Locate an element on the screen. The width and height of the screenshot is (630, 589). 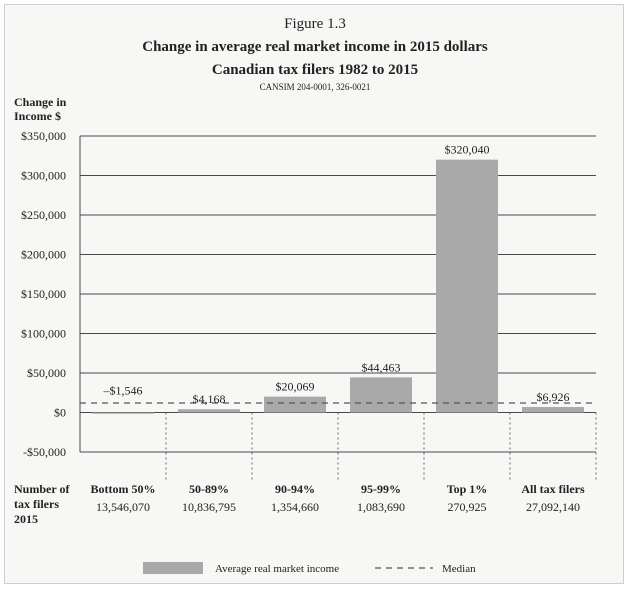
legend: Average real market income Median is located at coordinates (309, 568).